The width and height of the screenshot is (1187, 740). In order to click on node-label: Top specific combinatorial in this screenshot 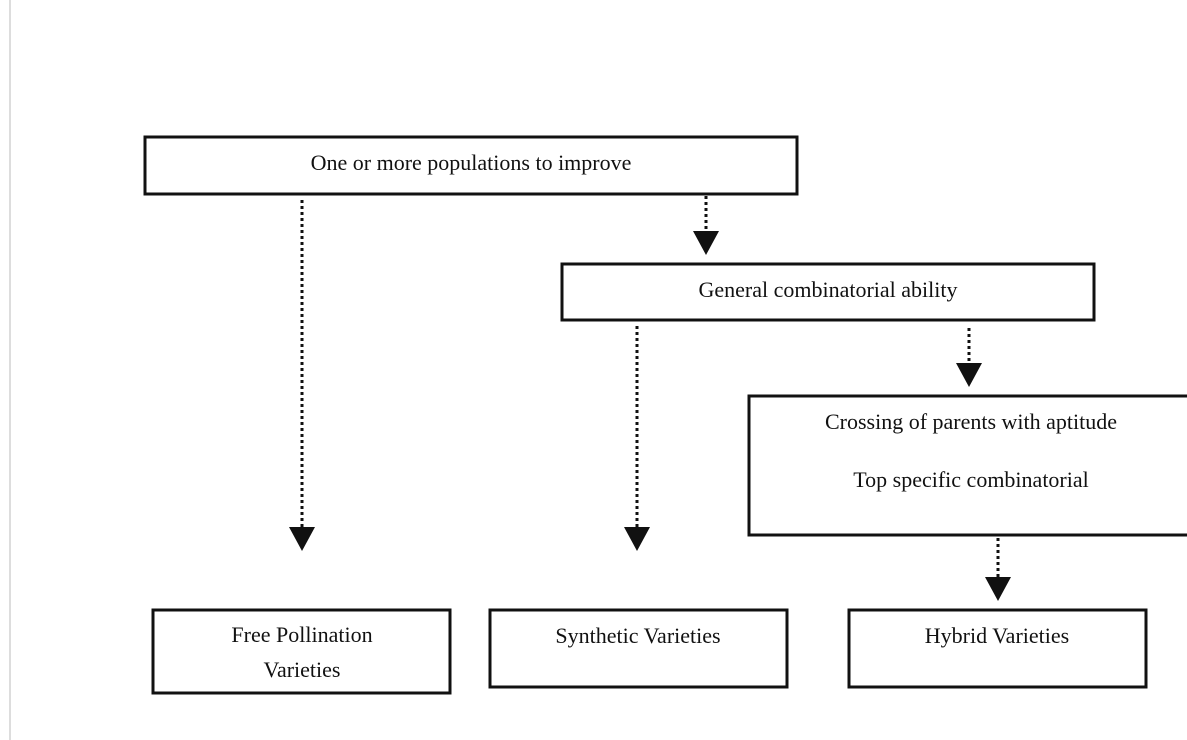, I will do `click(971, 479)`.